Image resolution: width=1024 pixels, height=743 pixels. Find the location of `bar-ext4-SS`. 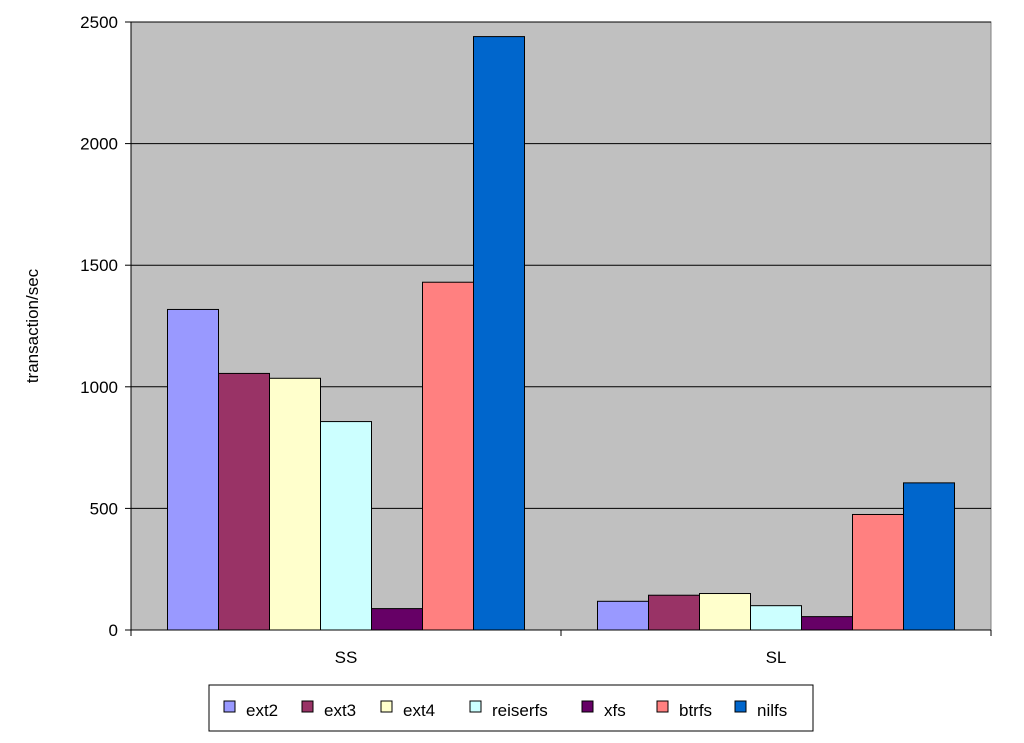

bar-ext4-SS is located at coordinates (295, 504).